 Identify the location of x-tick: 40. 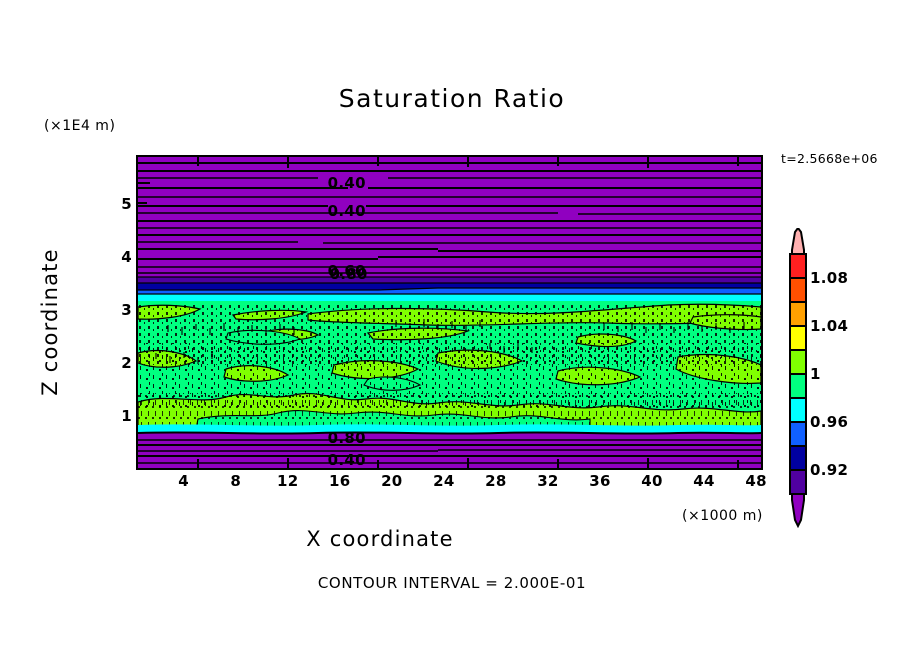
(652, 481).